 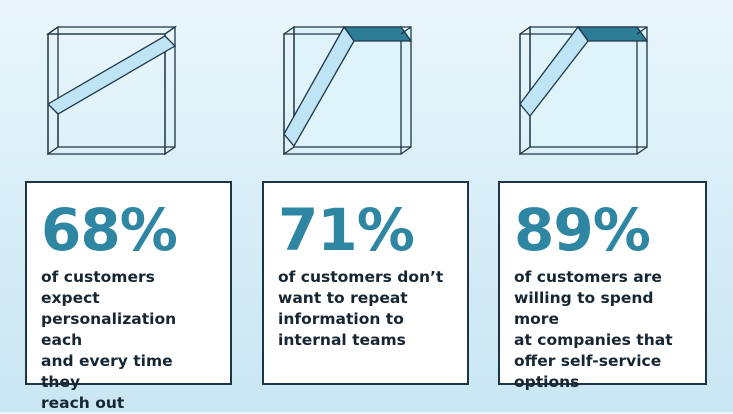 I want to click on stat-percent: 71%, so click(x=346, y=230).